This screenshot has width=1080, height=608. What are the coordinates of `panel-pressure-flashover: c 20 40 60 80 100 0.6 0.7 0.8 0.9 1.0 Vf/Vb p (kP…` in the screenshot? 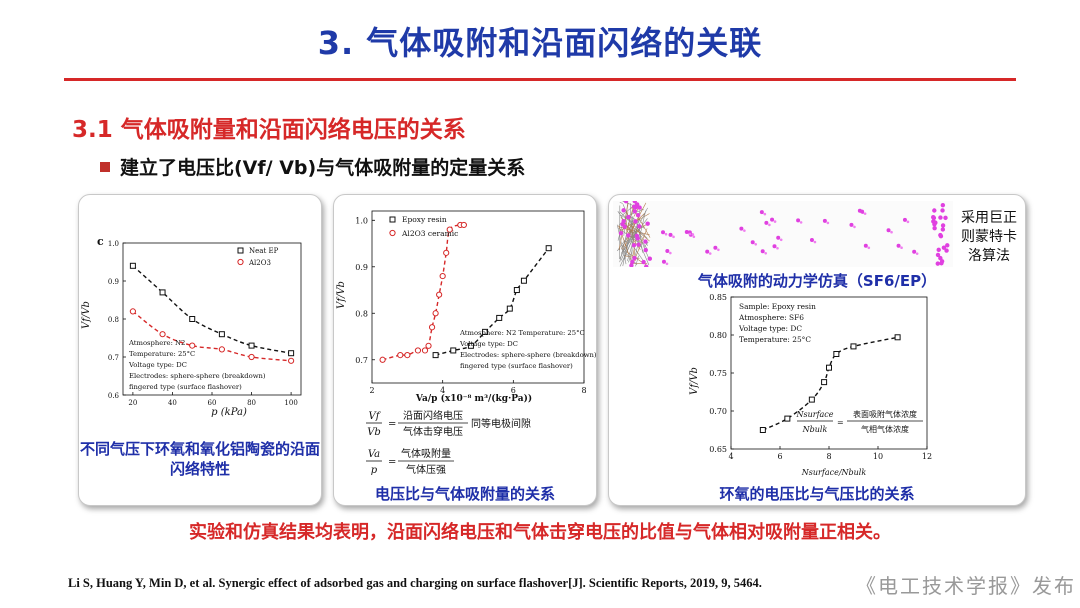 It's located at (200, 350).